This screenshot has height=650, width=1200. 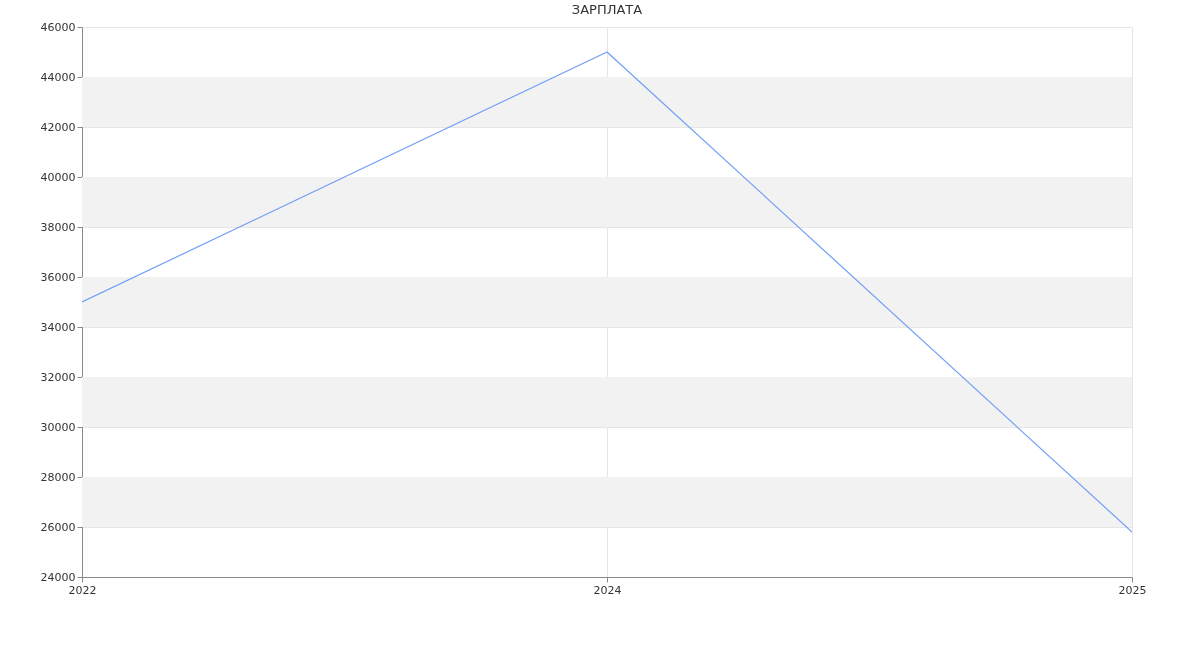 I want to click on y-tick-label: 40000, so click(x=58, y=177).